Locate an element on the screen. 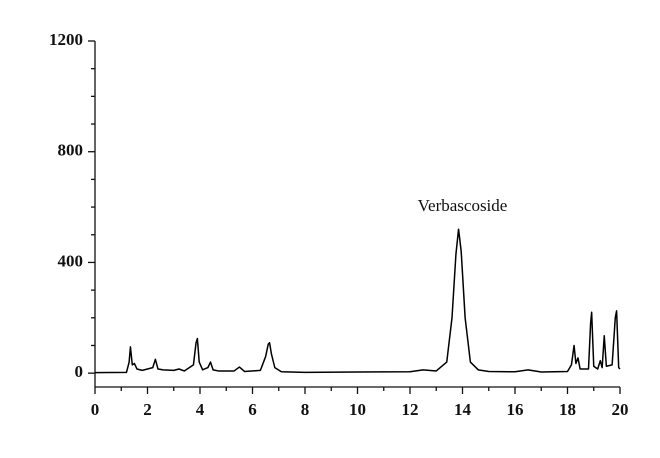 The width and height of the screenshot is (660, 458). x-tick-label: 0 is located at coordinates (95, 409).